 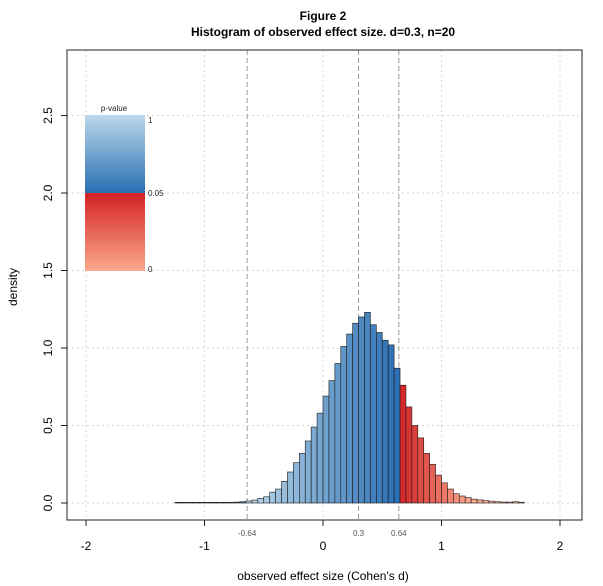 I want to click on x-axis: -2 -1 0 1 2, so click(x=322, y=536).